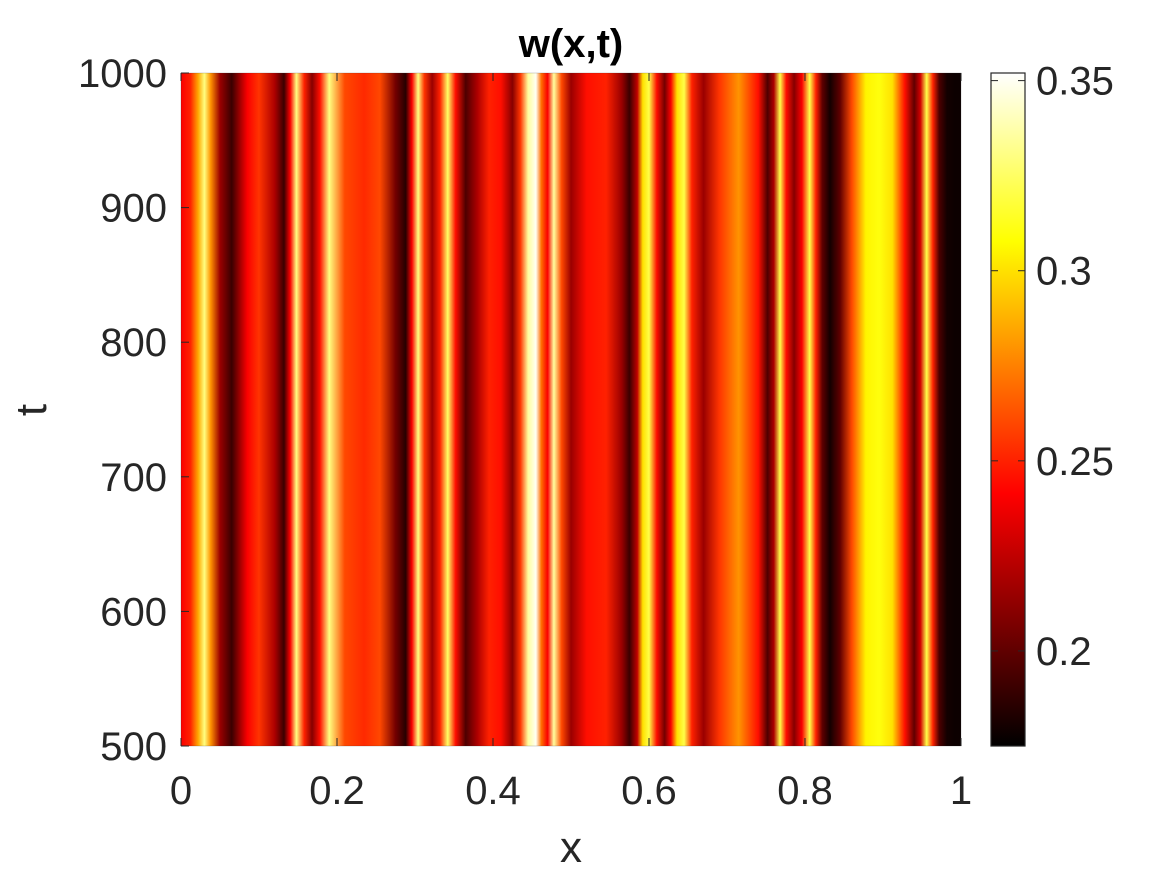 This screenshot has height=875, width=1167. I want to click on x-axis-label: x, so click(571, 847).